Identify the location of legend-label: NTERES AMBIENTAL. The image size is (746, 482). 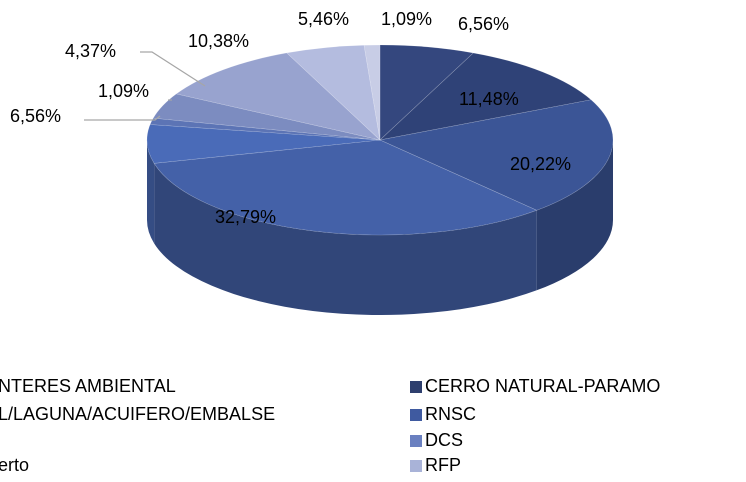
(88, 386).